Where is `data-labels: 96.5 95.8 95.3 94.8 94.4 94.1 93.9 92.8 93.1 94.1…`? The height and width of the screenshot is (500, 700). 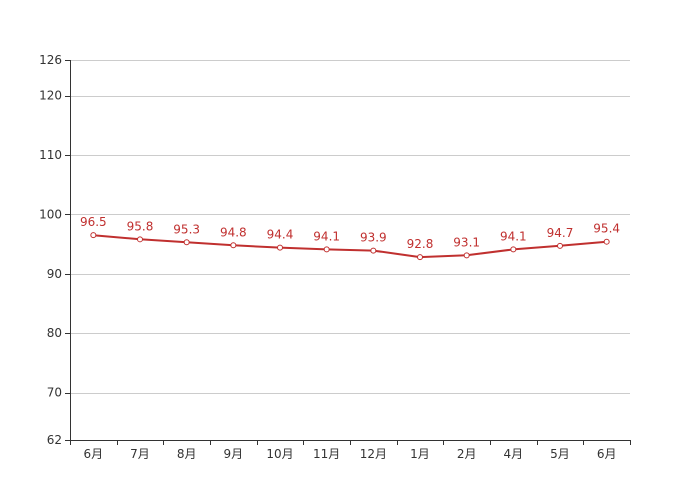
data-labels: 96.5 95.8 95.3 94.8 94.4 94.1 93.9 92.8 93.1 94.1… is located at coordinates (350, 233).